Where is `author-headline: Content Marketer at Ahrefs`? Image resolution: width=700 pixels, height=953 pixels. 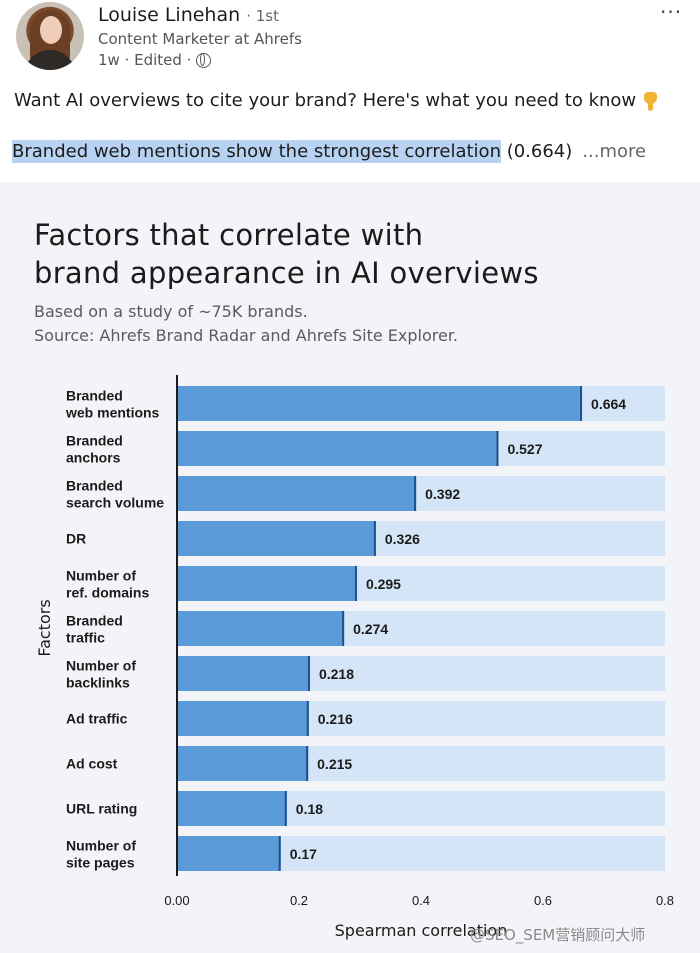 author-headline: Content Marketer at Ahrefs is located at coordinates (200, 39).